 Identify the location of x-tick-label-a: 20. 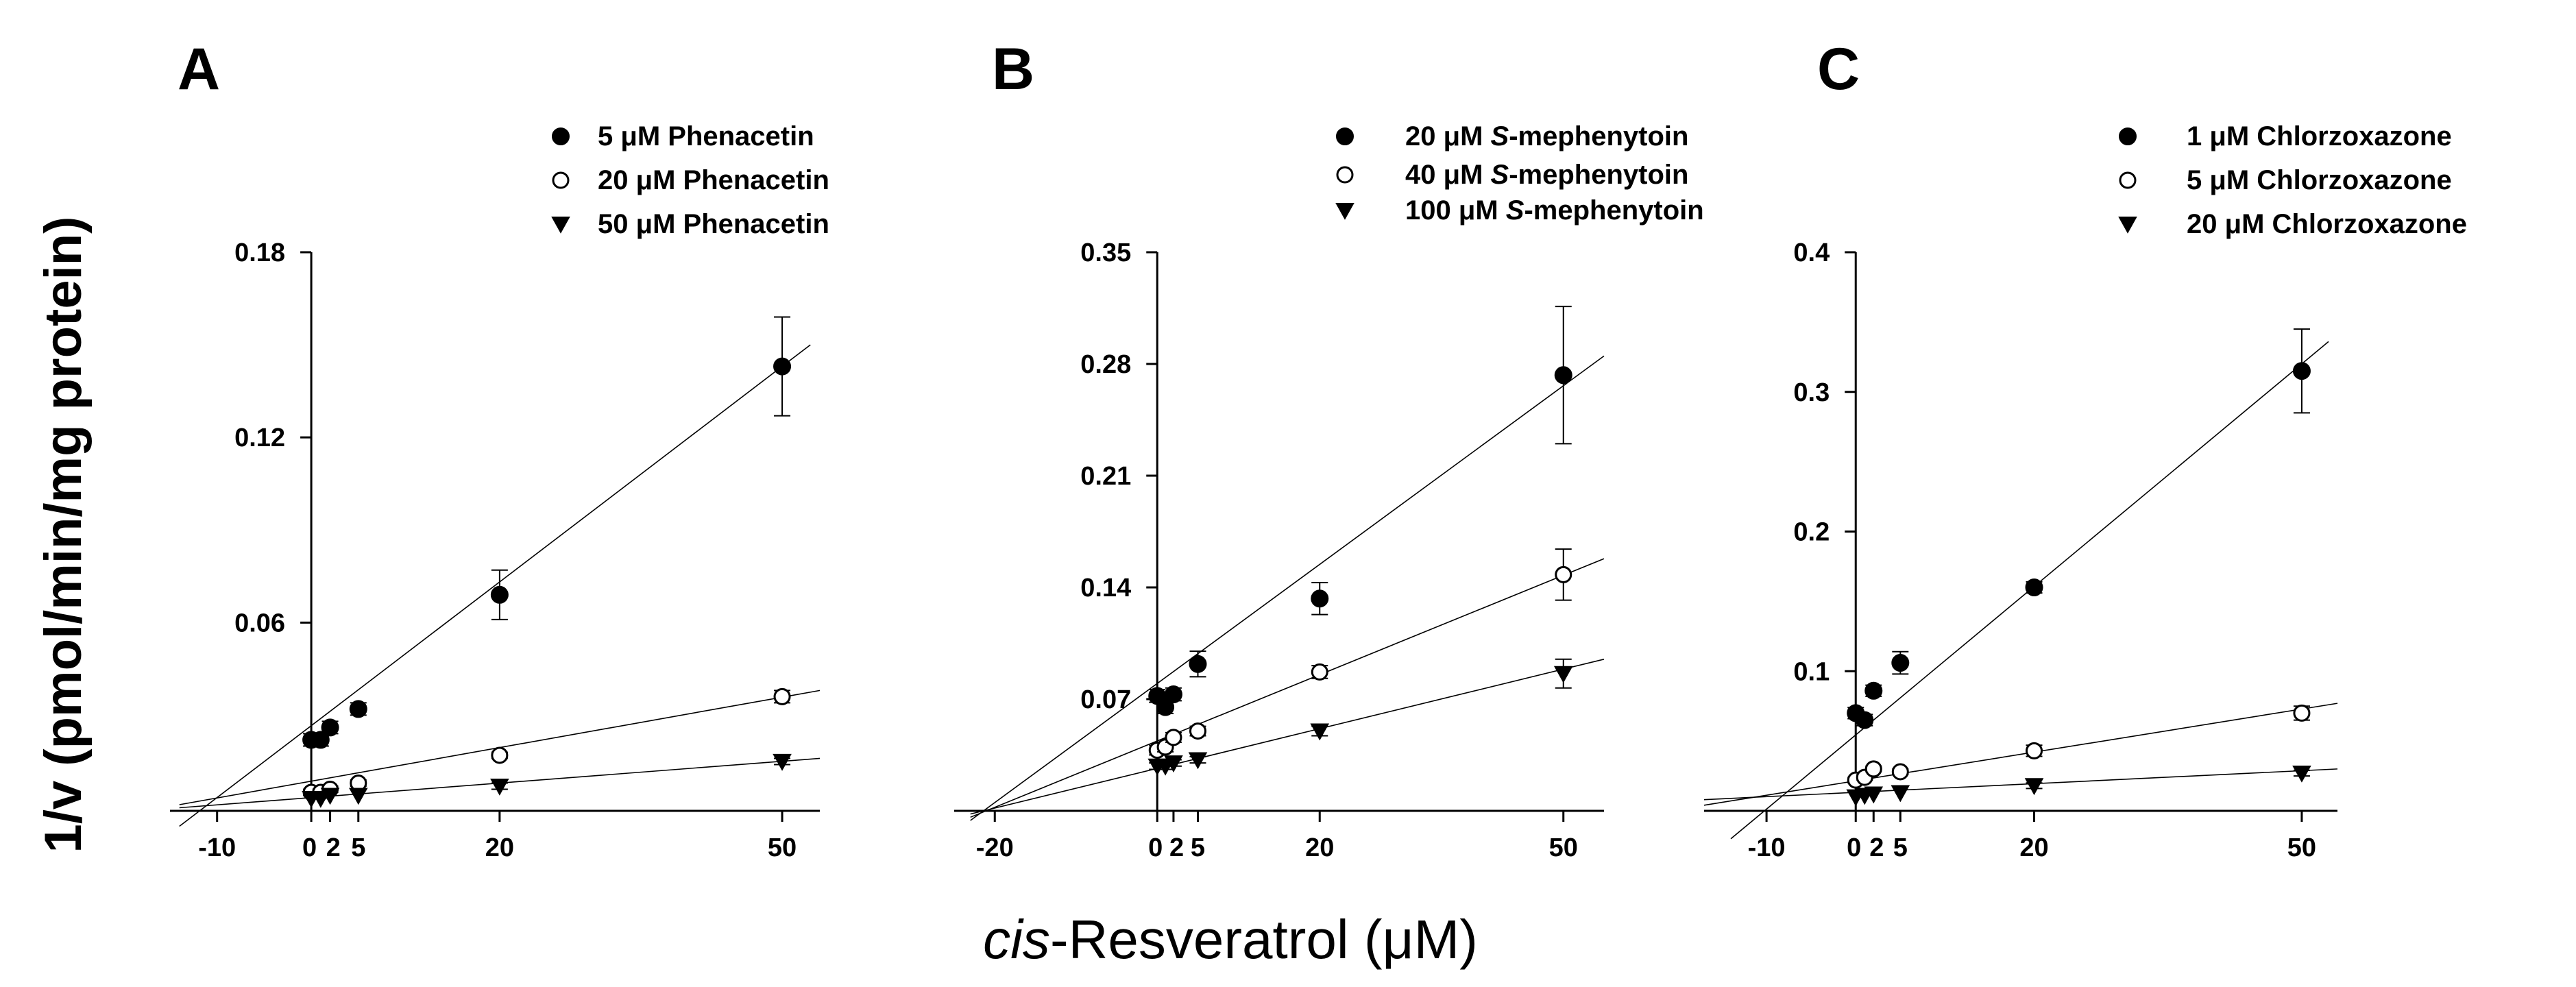
(499, 847).